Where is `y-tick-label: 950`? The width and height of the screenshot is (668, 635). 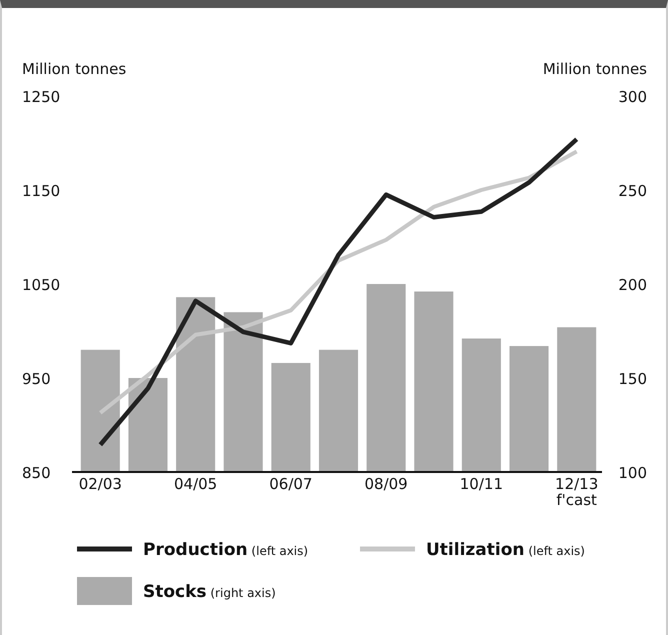 y-tick-label: 950 is located at coordinates (36, 379).